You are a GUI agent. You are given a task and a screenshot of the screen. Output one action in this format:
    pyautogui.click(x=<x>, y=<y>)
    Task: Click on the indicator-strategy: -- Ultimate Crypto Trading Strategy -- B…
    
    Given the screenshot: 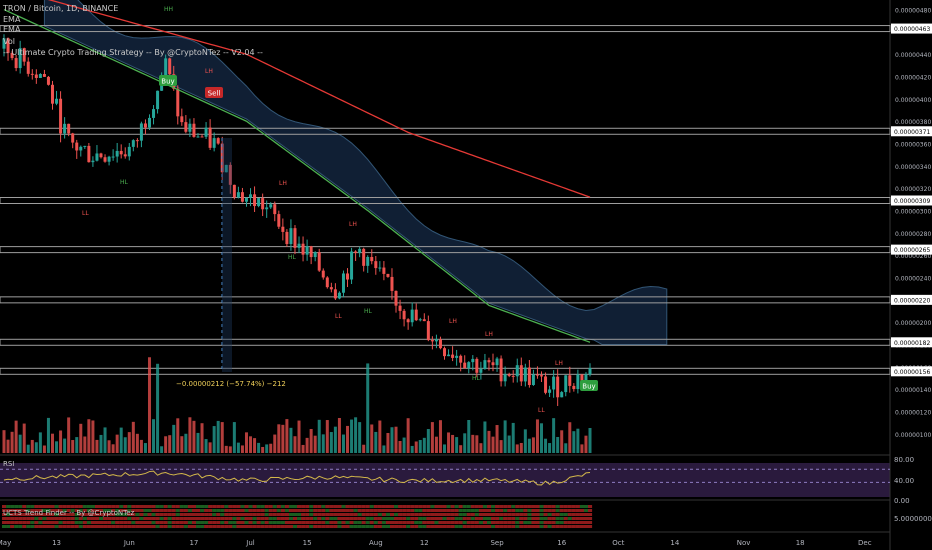 What is the action you would take?
    pyautogui.click(x=133, y=52)
    